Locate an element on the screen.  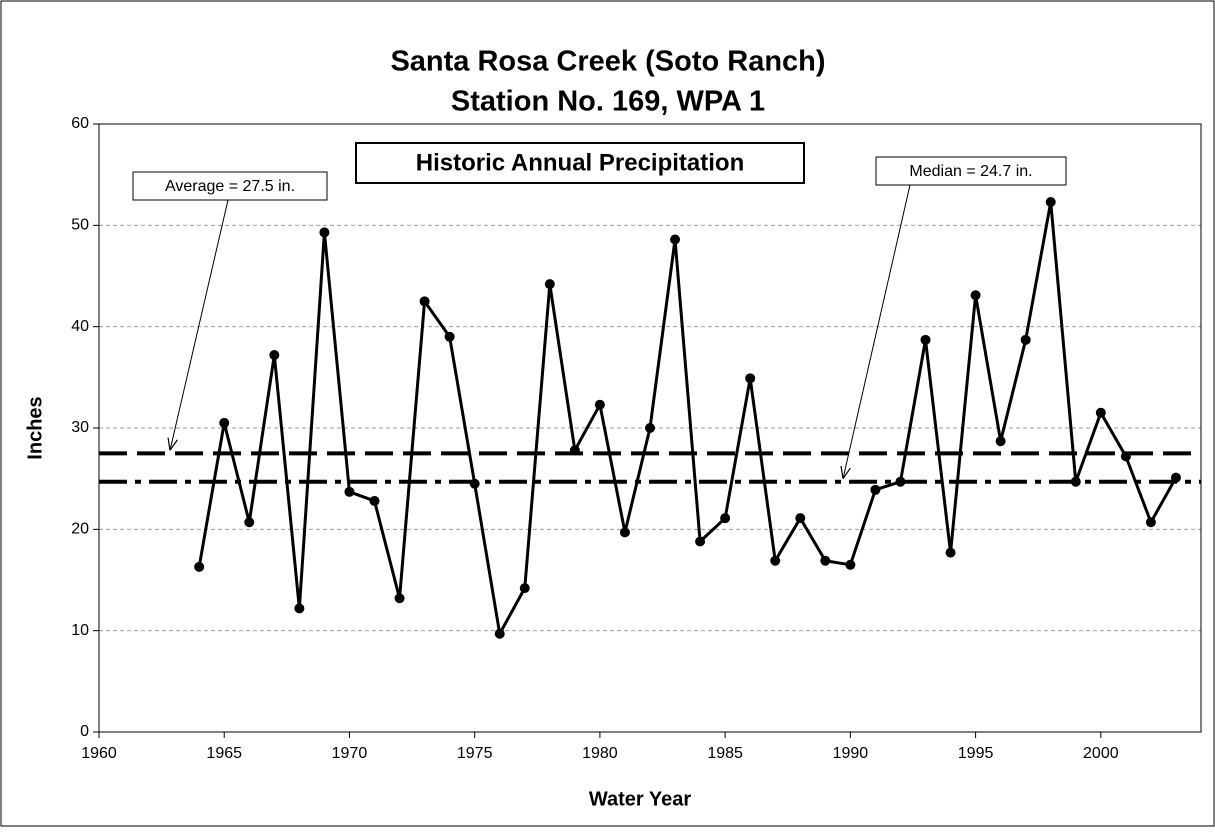
y-tick-label: 40 is located at coordinates (80, 326).